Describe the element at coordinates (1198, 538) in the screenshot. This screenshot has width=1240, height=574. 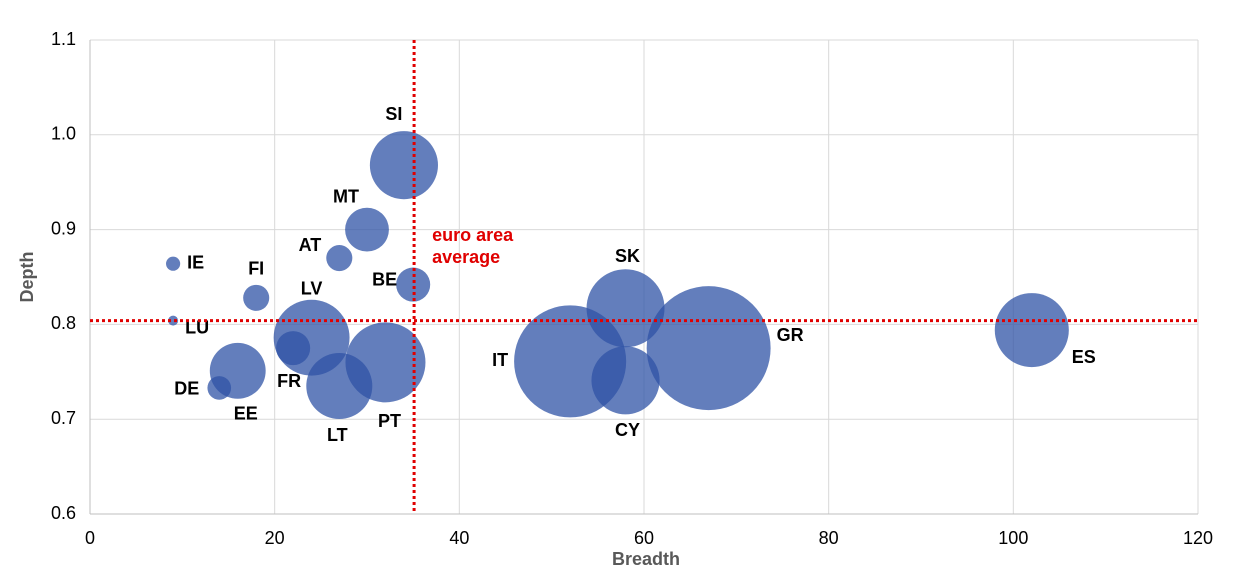
I see `x-tick-label: 120` at that location.